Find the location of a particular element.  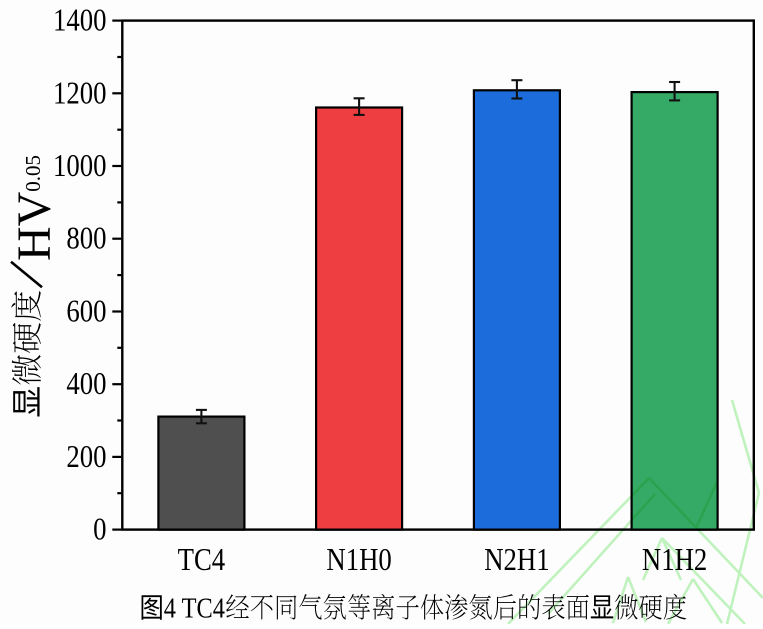

svg-text: 200 is located at coordinates (86, 457).